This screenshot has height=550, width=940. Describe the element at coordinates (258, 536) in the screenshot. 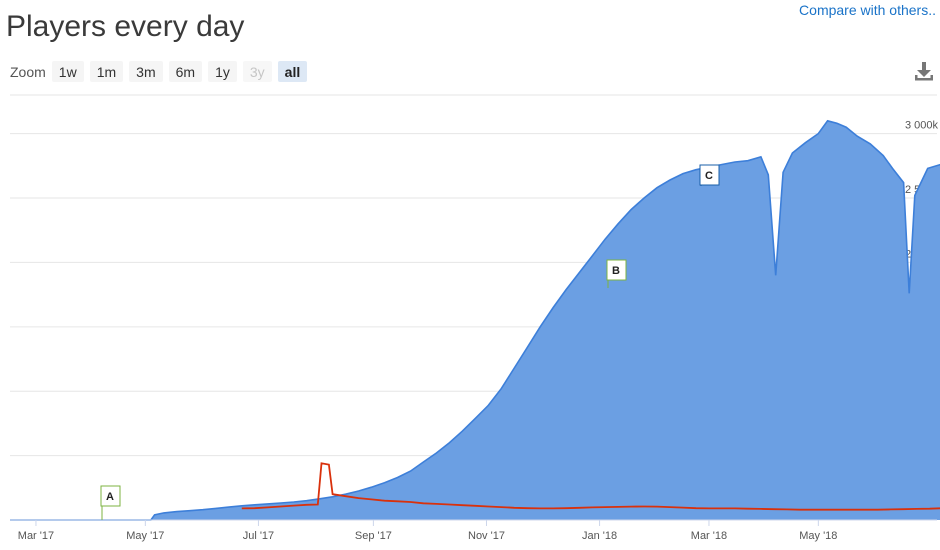

I see `x-tick-label: Jul '17` at that location.